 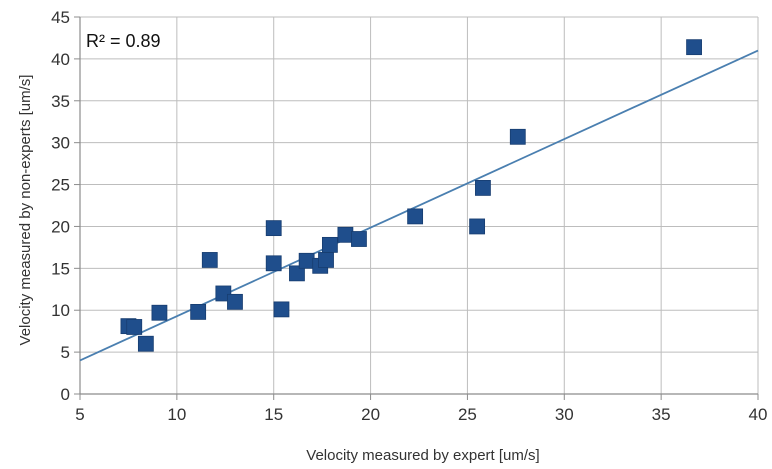 What do you see at coordinates (60, 185) in the screenshot?
I see `y-tick-label: 25` at bounding box center [60, 185].